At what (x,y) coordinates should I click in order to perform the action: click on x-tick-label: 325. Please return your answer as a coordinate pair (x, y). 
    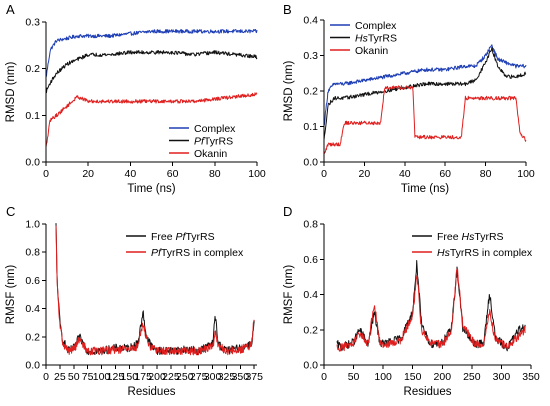
    Looking at the image, I should click on (227, 377).